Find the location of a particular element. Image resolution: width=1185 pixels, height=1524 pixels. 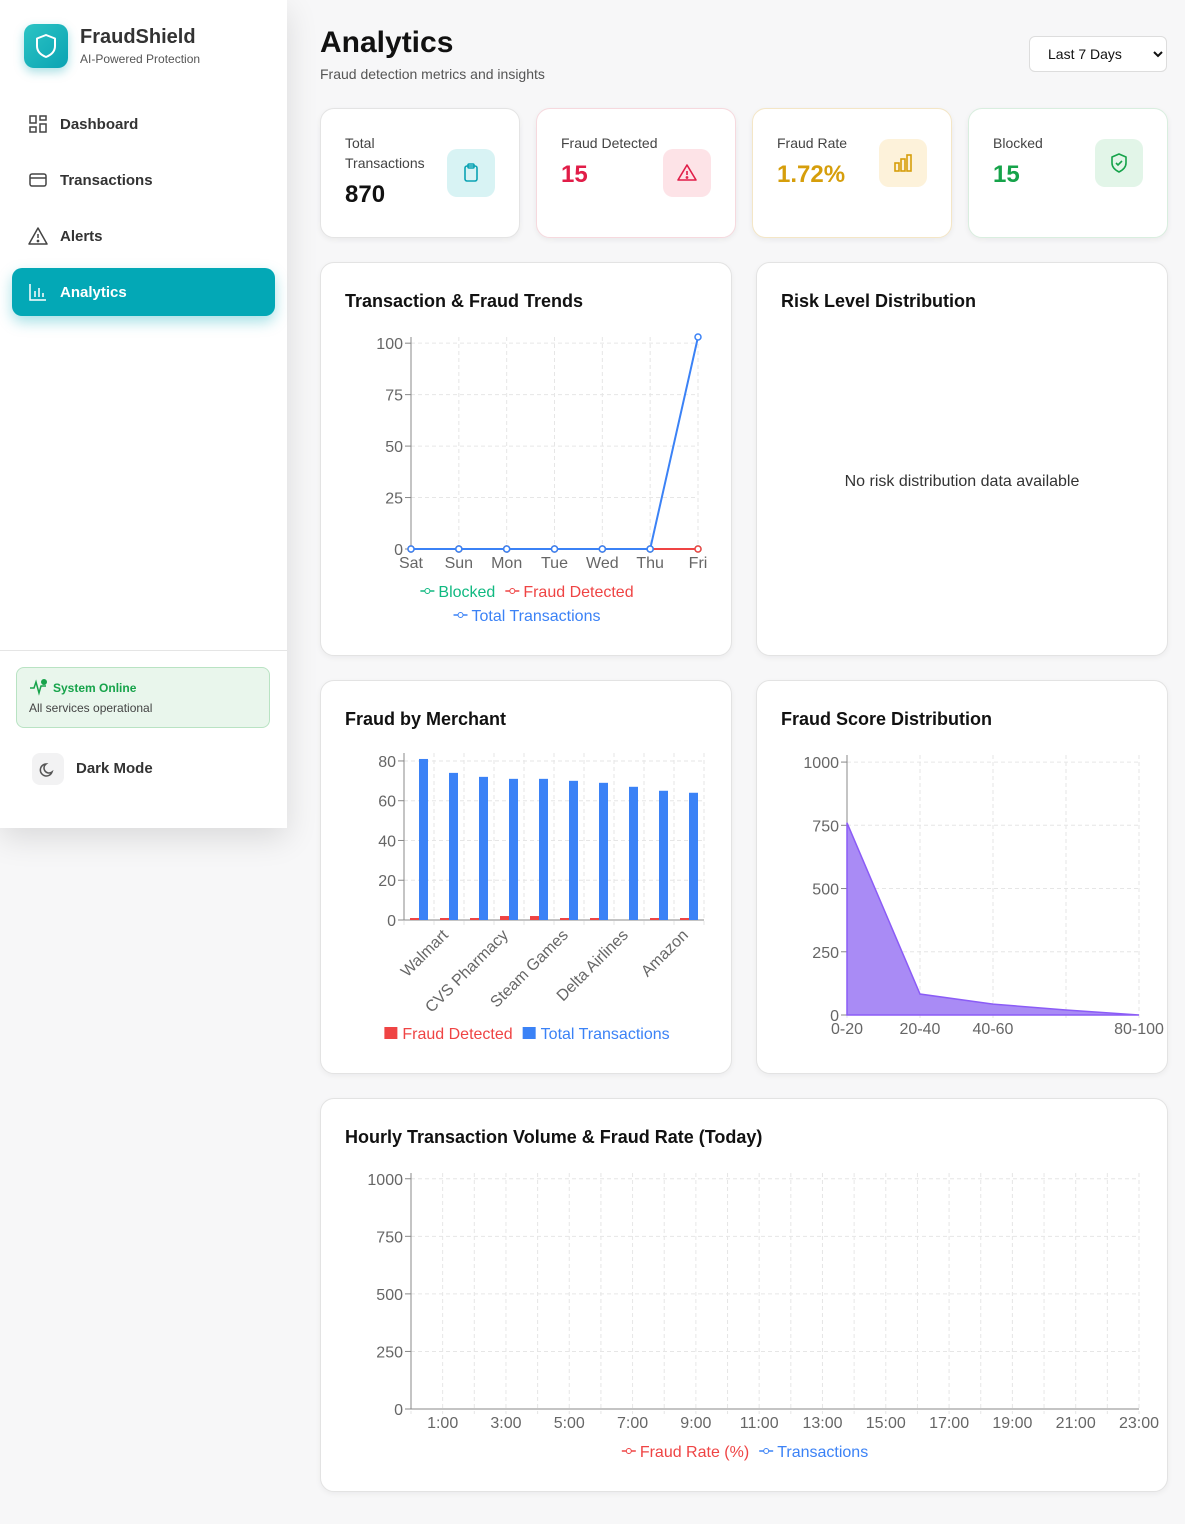

stat-value: 1.72% is located at coordinates (811, 174).